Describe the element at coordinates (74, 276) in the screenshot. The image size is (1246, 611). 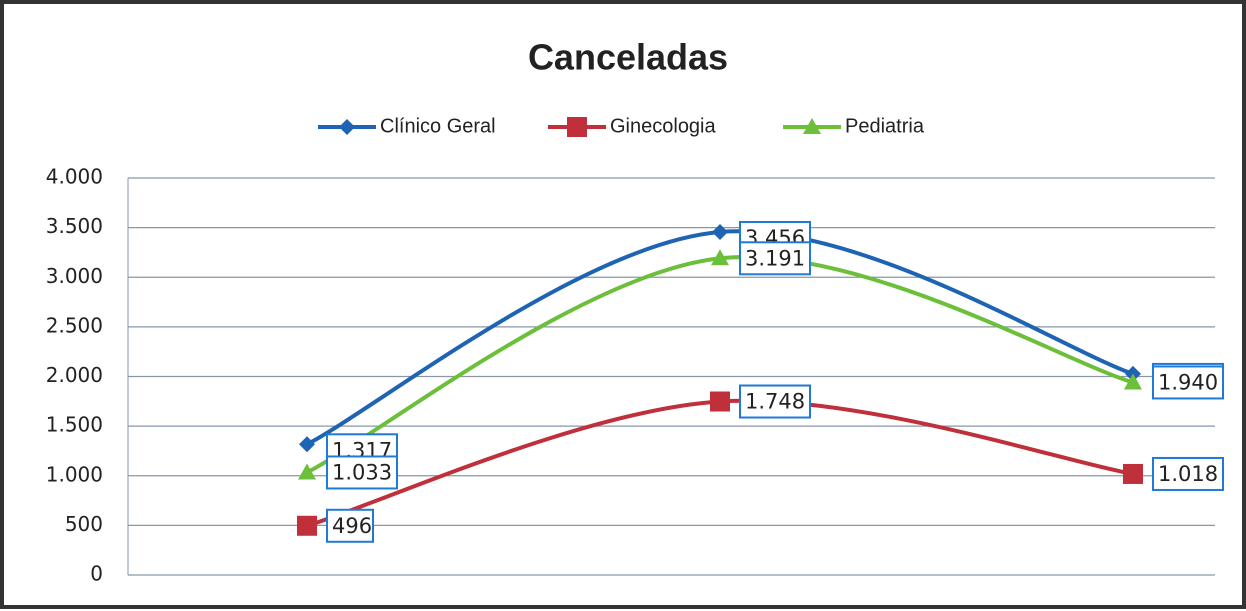
I see `y-tick-label: 3.000` at that location.